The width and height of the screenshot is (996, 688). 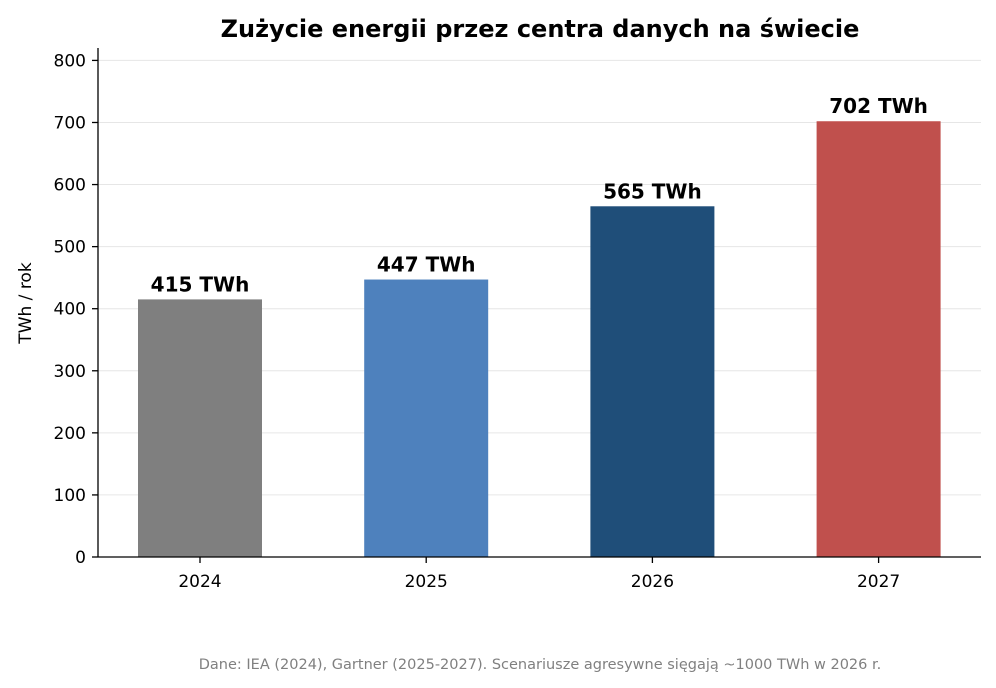 What do you see at coordinates (70, 372) in the screenshot?
I see `y-tick-label: 300` at bounding box center [70, 372].